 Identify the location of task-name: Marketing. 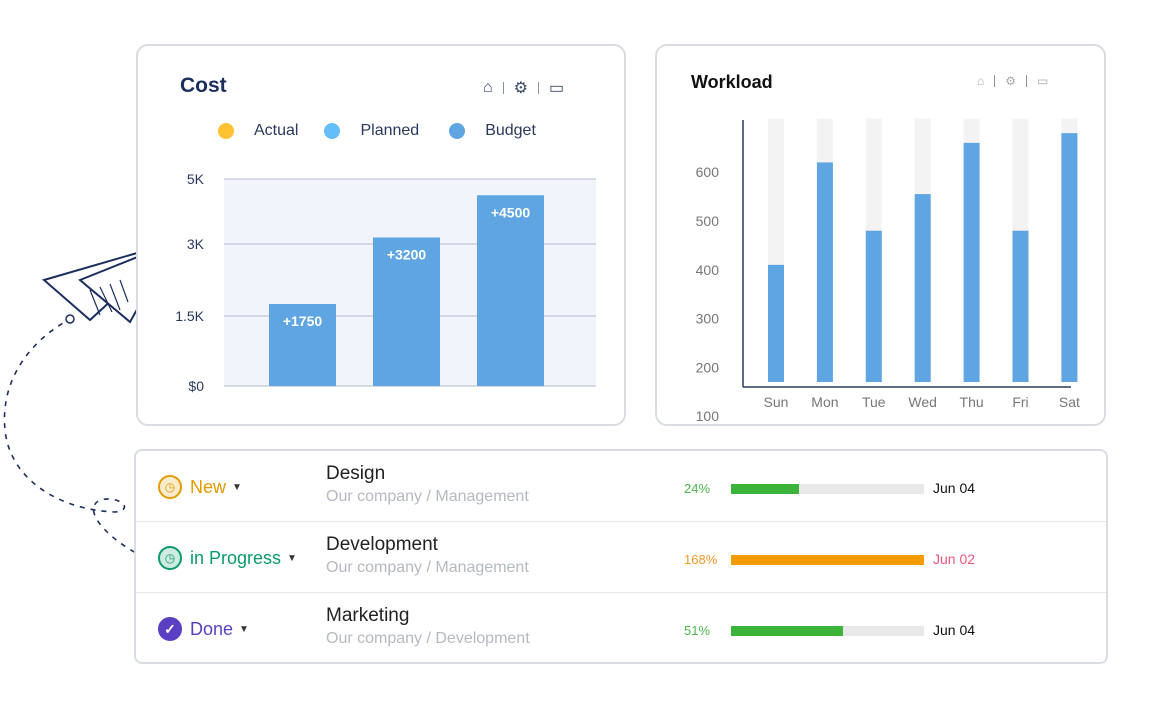
(368, 615).